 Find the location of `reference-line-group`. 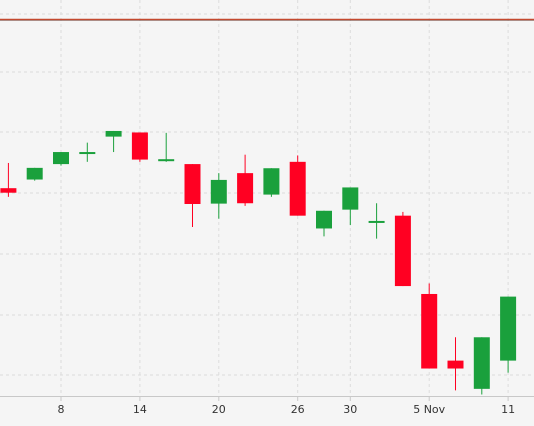

reference-line-group is located at coordinates (267, 20).